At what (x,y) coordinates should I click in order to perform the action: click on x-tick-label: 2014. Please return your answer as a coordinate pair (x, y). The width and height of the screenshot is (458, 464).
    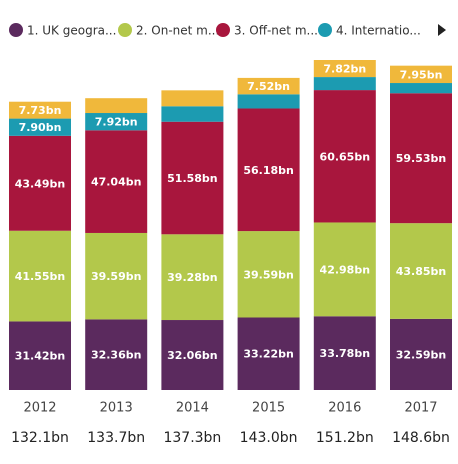
    Looking at the image, I should click on (192, 408).